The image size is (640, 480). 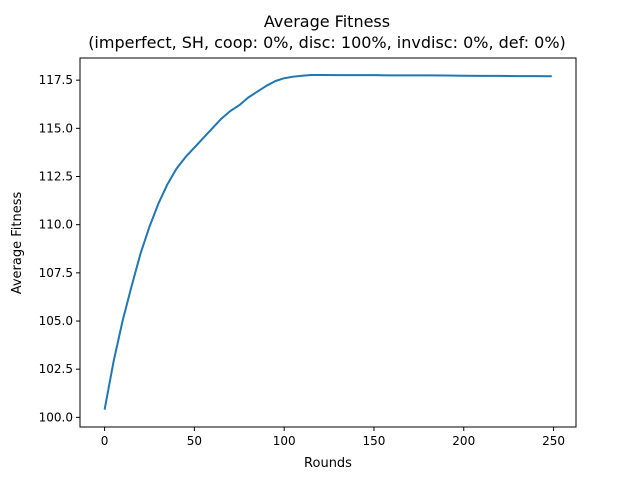 I want to click on x-tick-label: 0, so click(x=105, y=441).